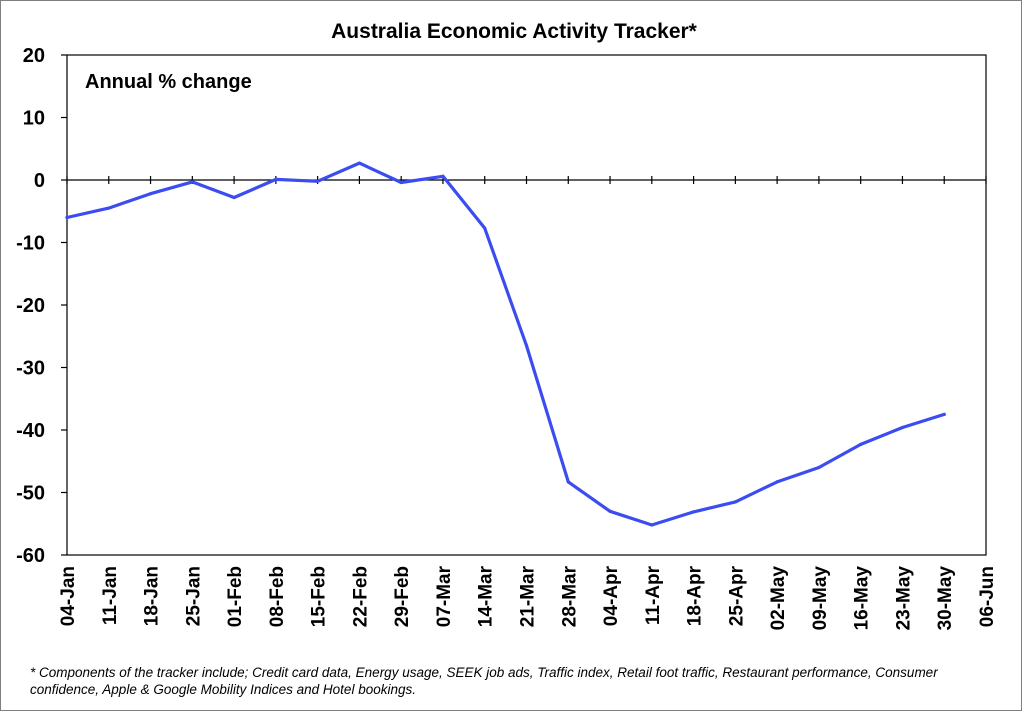 This screenshot has width=1024, height=713. Describe the element at coordinates (695, 595) in the screenshot. I see `x-tick-label: 18-Apr` at that location.